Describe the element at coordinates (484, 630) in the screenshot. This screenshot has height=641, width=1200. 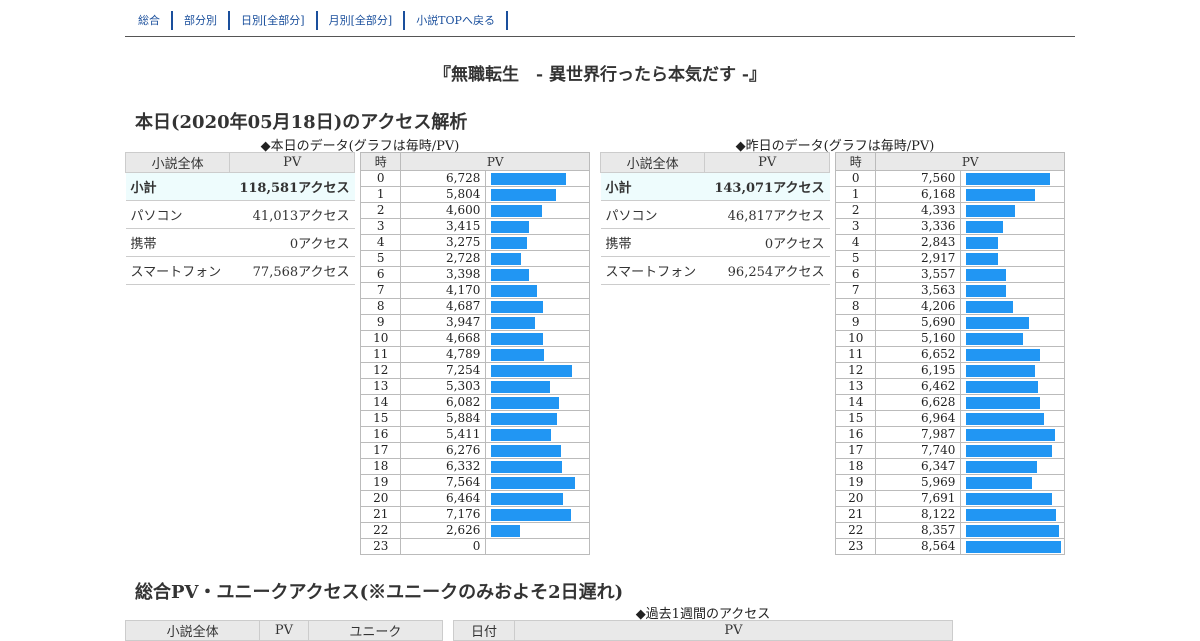
I see `week-header-date: 日付` at that location.